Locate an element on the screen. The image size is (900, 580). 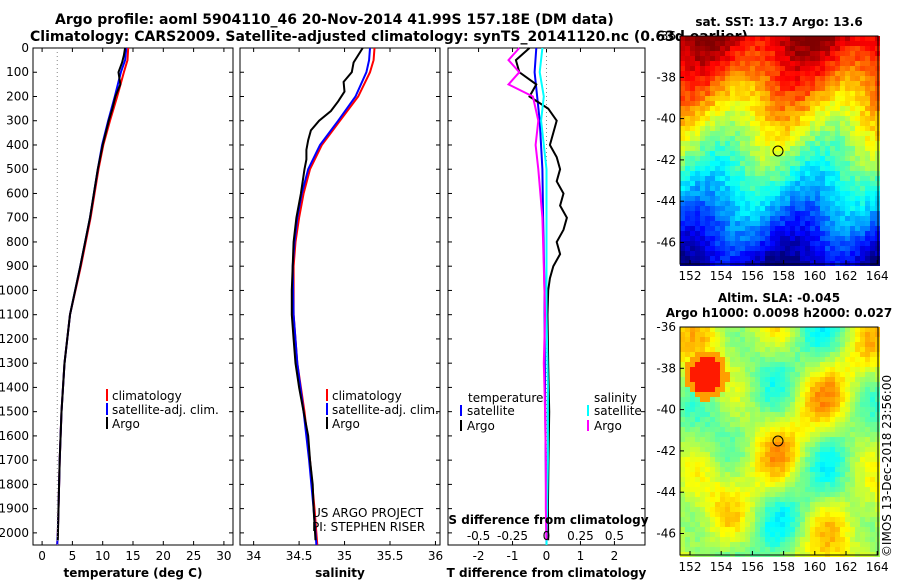
legend-entry: climatology is located at coordinates (147, 396).